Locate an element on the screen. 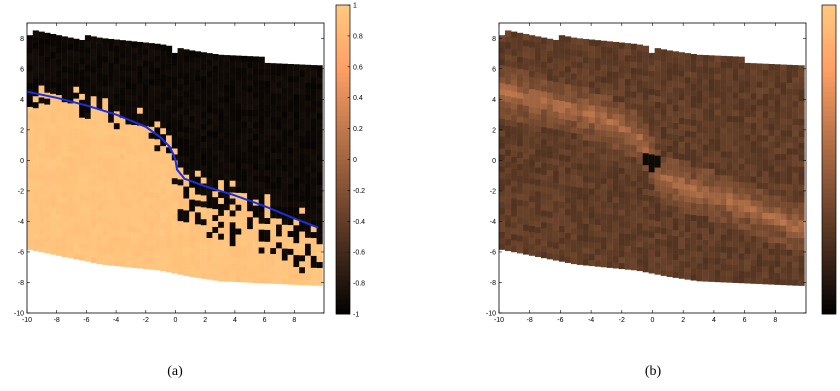 The height and width of the screenshot is (391, 840). colorbar-swatch is located at coordinates (829, 85).